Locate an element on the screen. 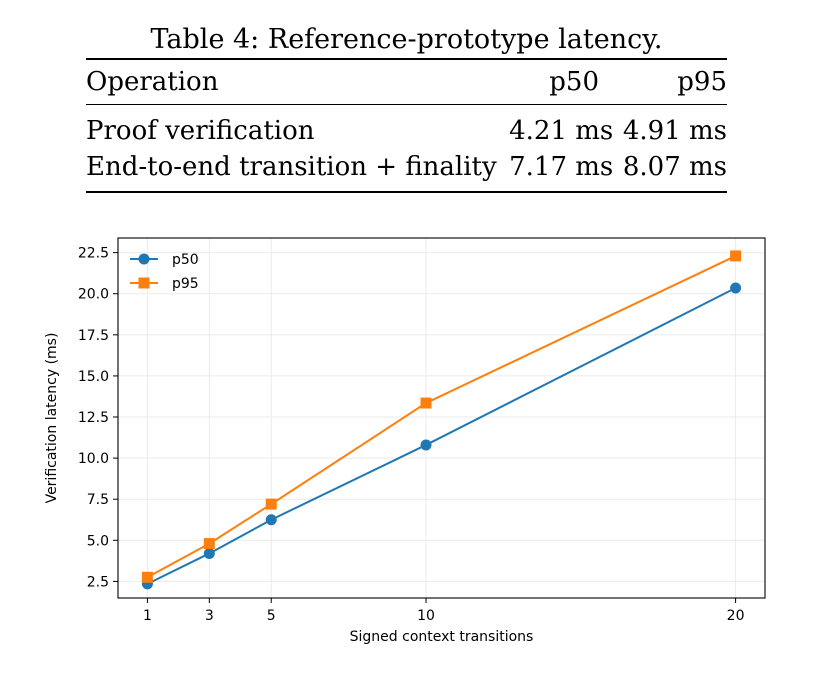 This screenshot has width=814, height=696. row-operation: End-to-end transition + finality is located at coordinates (291, 167).